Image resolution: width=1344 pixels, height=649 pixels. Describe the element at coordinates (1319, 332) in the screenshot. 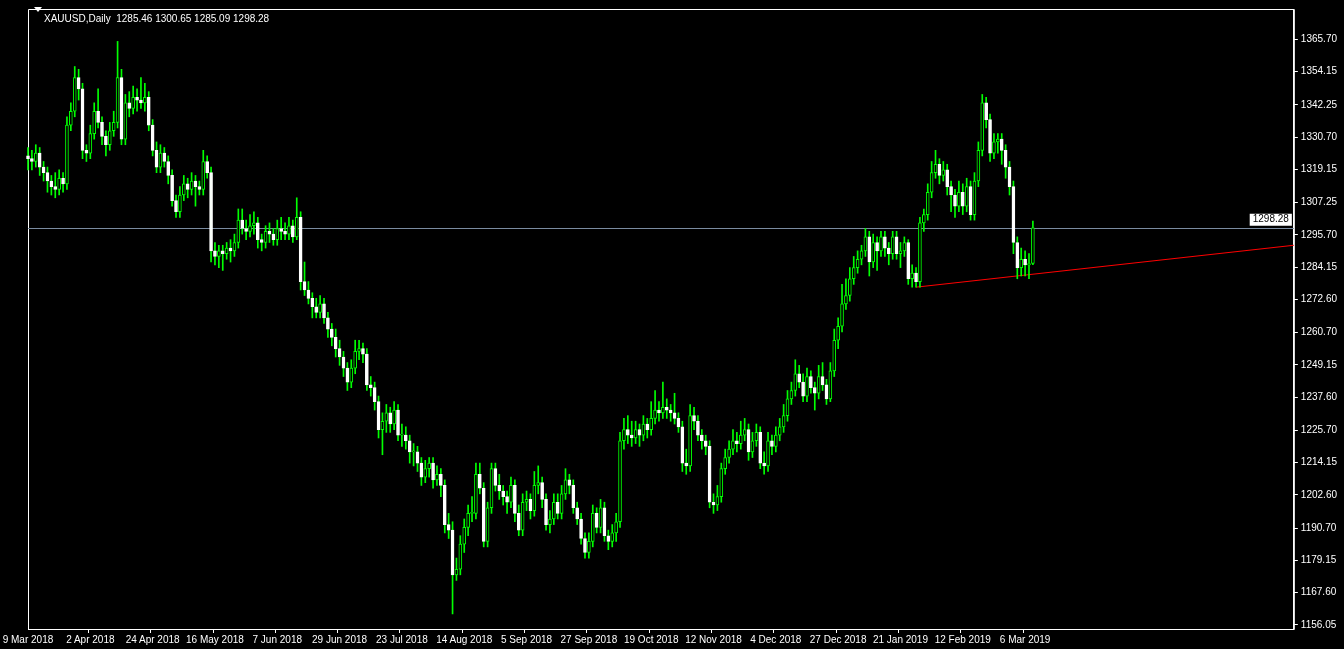

I see `y-tick-label: 1260.70` at that location.